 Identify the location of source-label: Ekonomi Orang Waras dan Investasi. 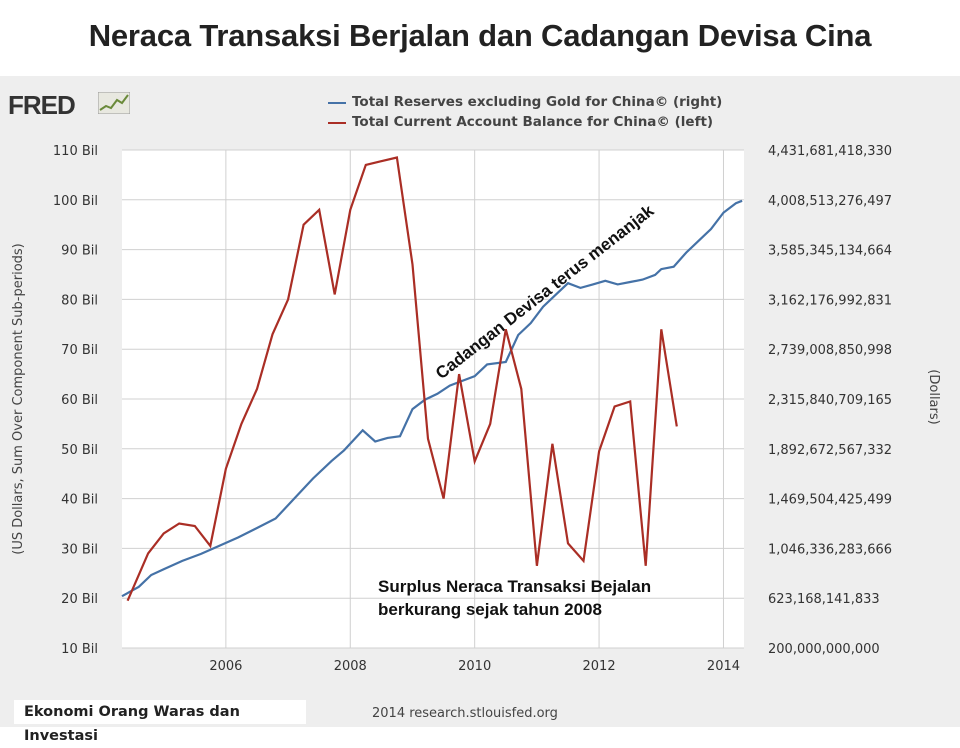
(160, 722).